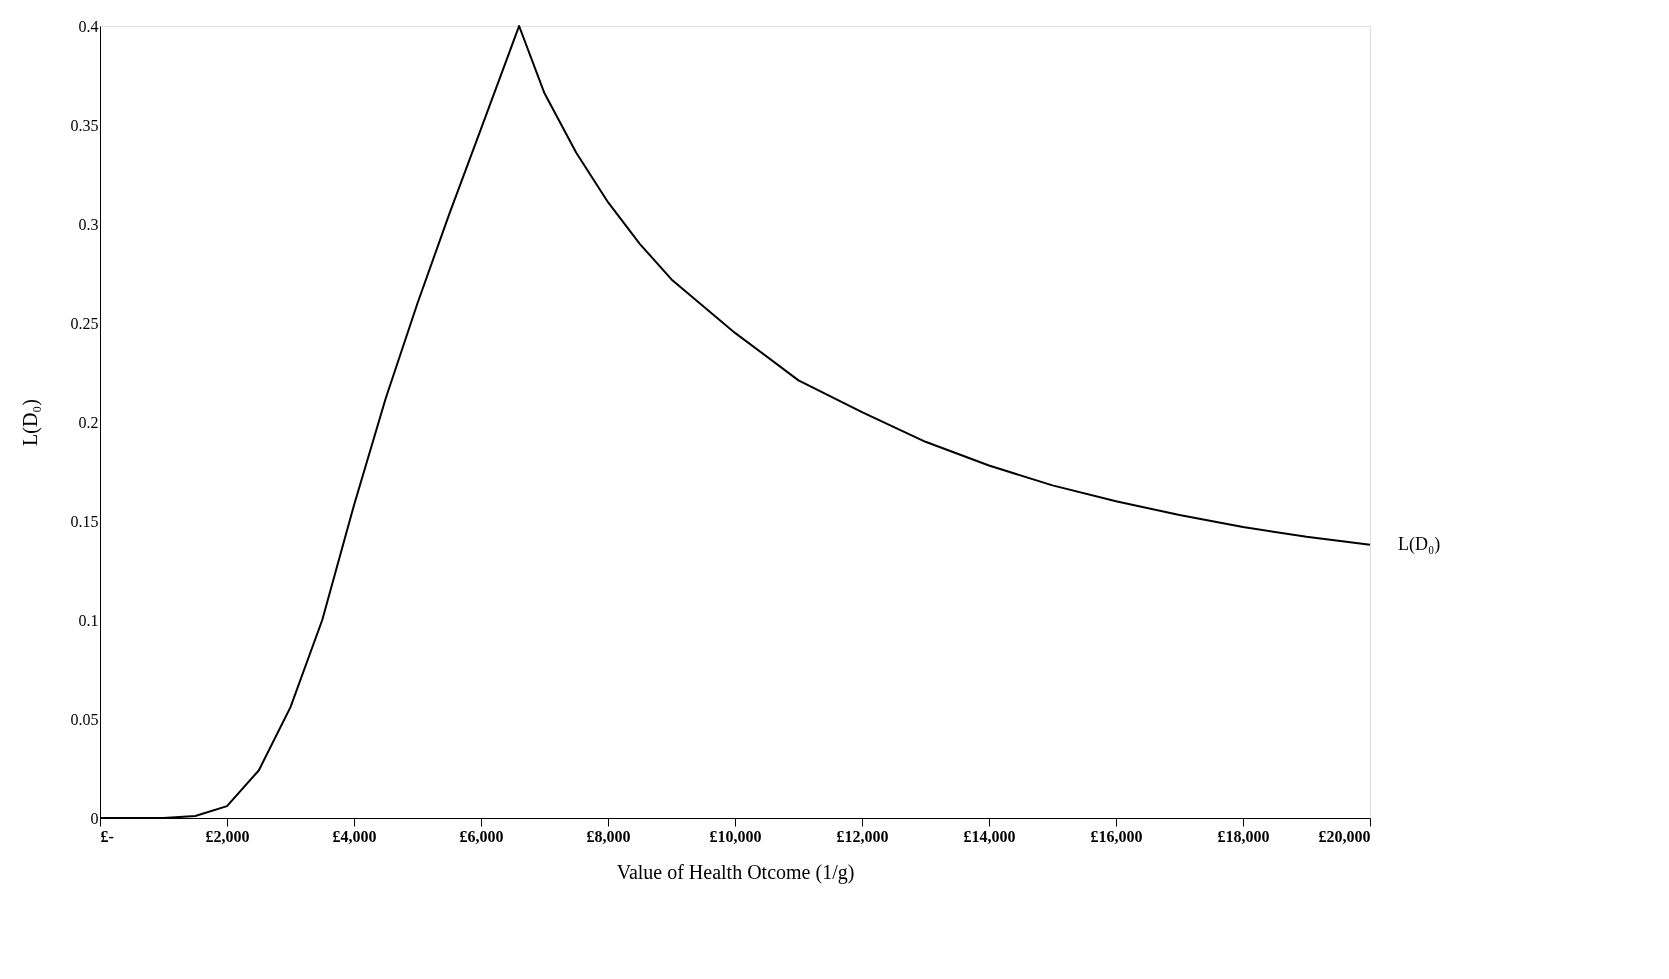  What do you see at coordinates (1243, 836) in the screenshot?
I see `x-tick-label: £18,000` at bounding box center [1243, 836].